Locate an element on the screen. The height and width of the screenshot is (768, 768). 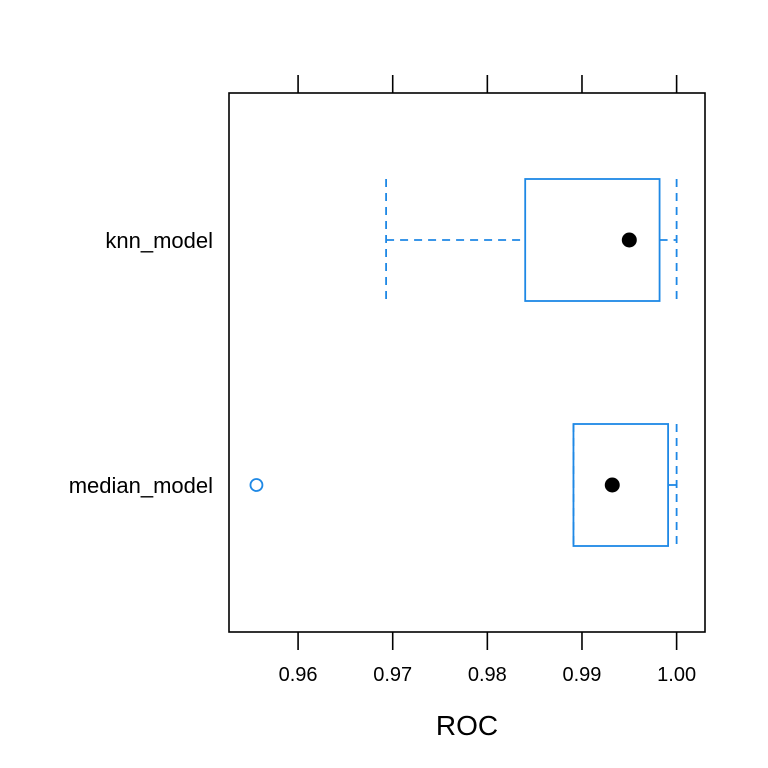
x-axis-title: ROC is located at coordinates (467, 725).